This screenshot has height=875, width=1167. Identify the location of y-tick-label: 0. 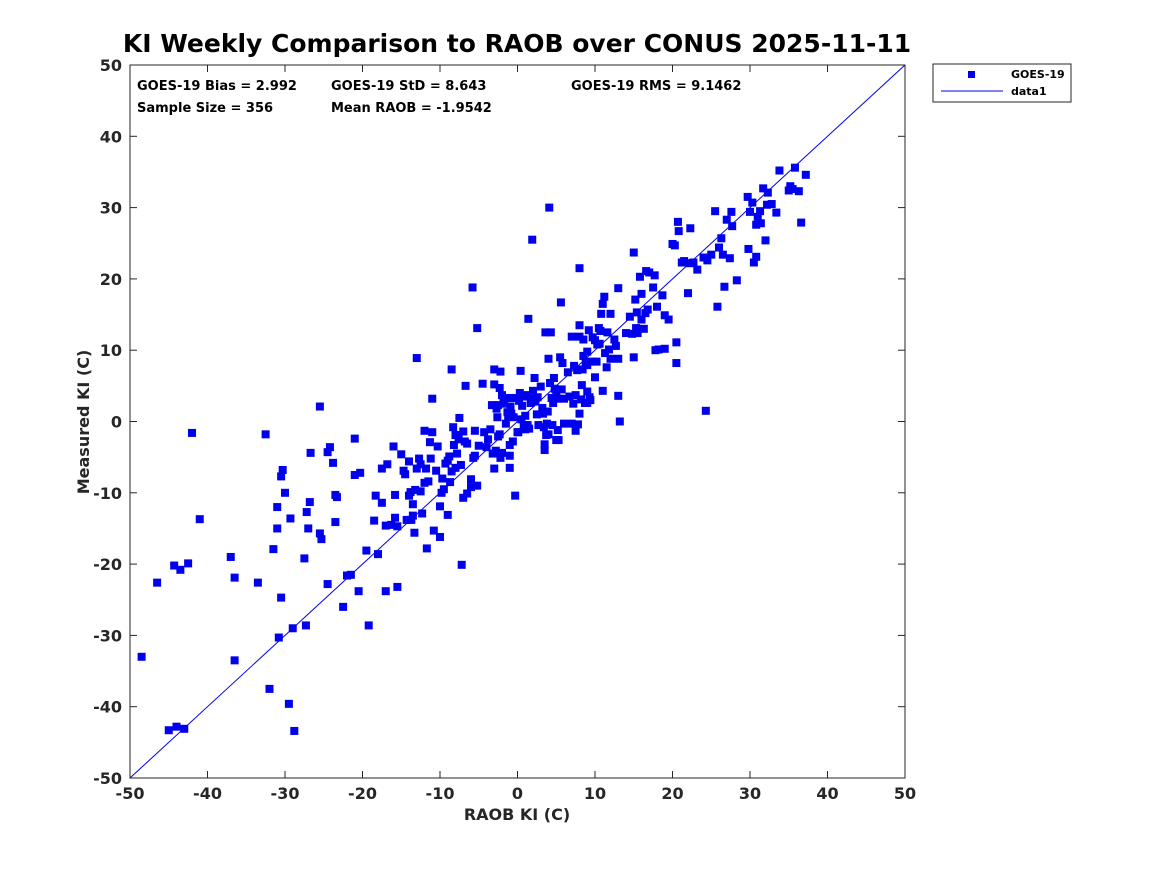
(116, 422).